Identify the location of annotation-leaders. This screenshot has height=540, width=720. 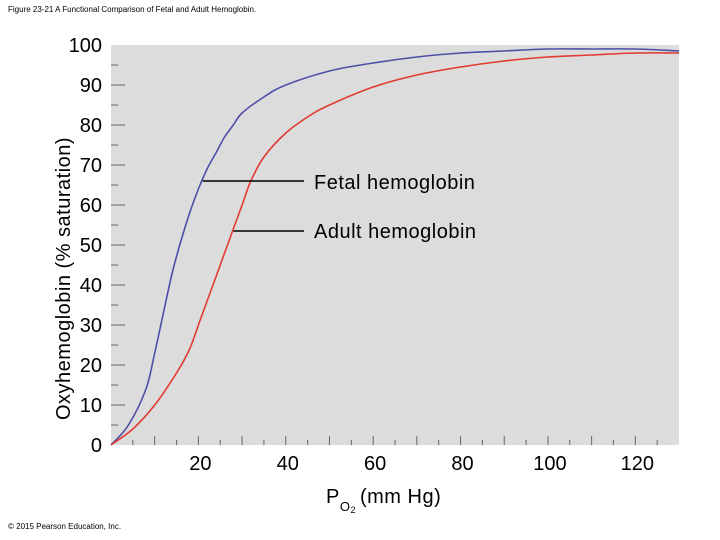
(253, 206).